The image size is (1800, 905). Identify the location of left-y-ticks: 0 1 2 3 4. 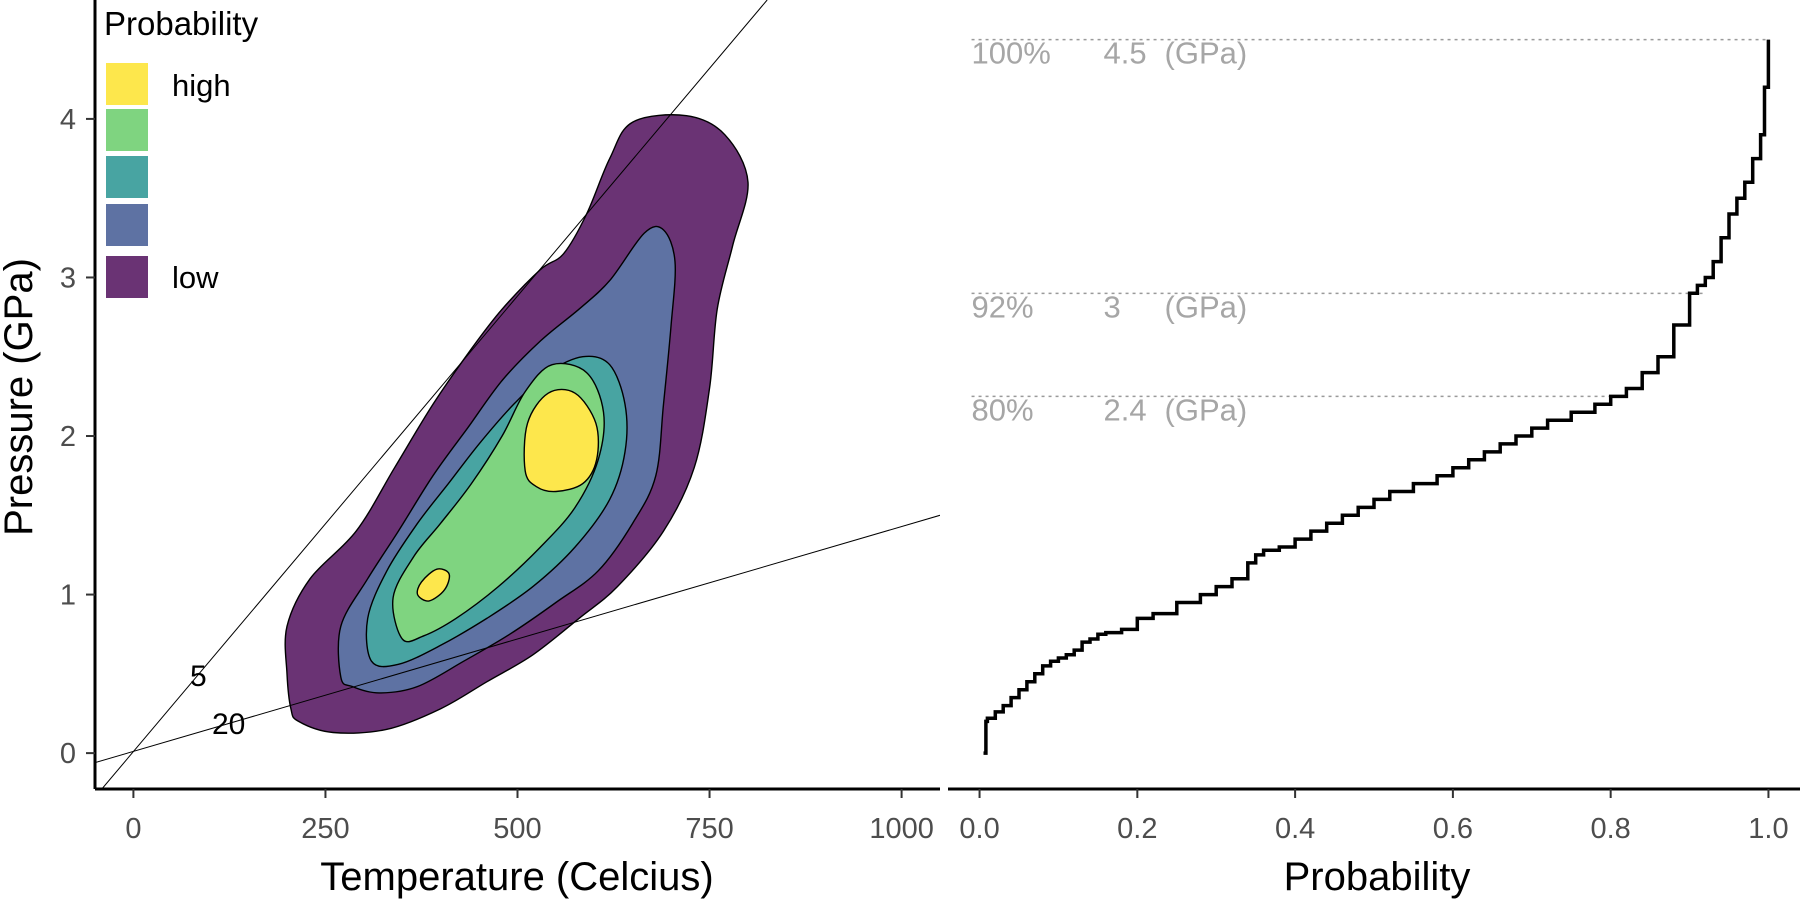
(77, 437).